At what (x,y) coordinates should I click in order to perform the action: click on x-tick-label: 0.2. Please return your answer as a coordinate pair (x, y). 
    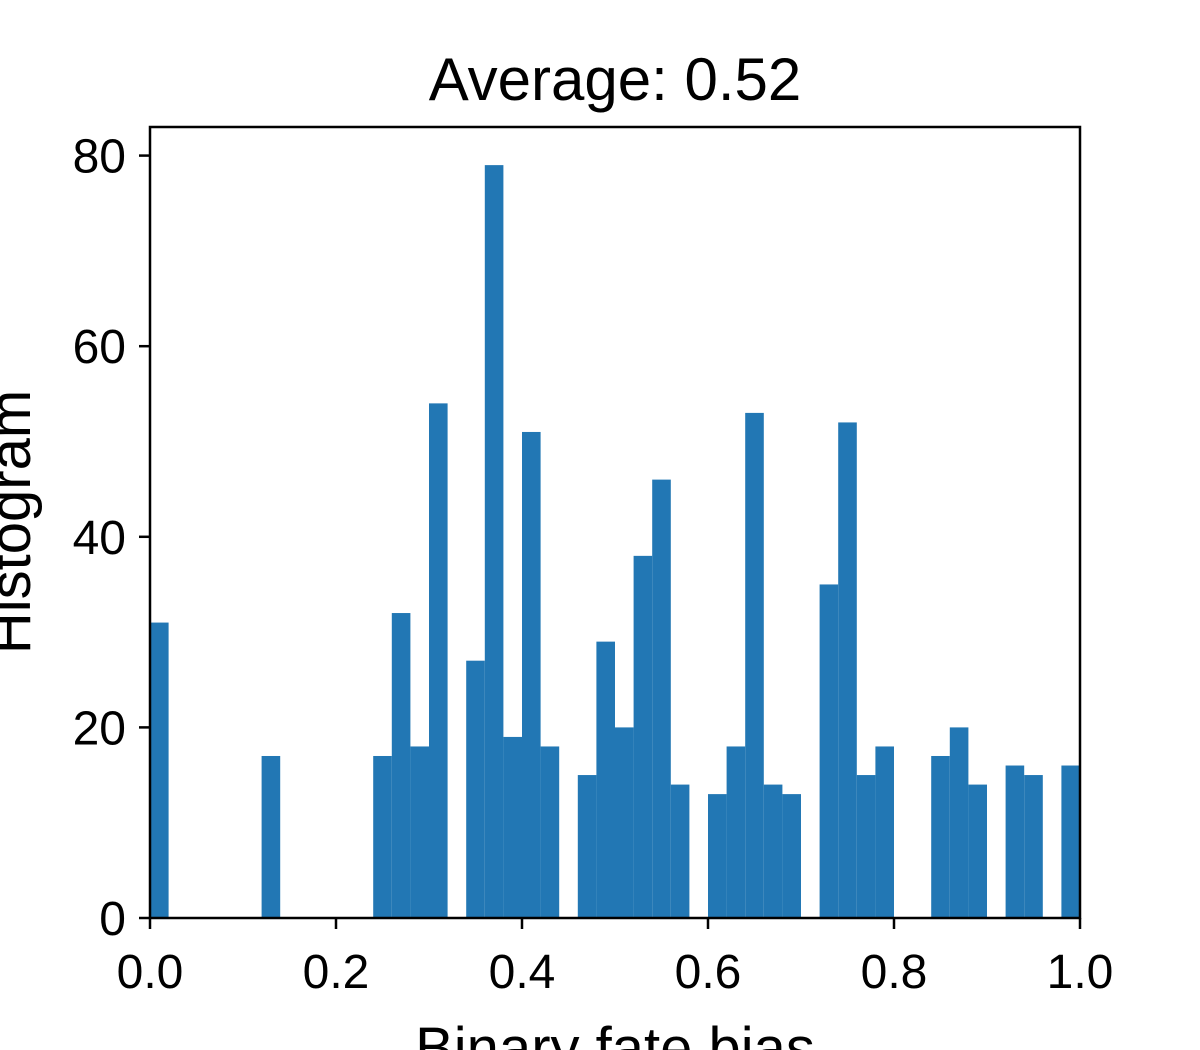
    Looking at the image, I should click on (336, 972).